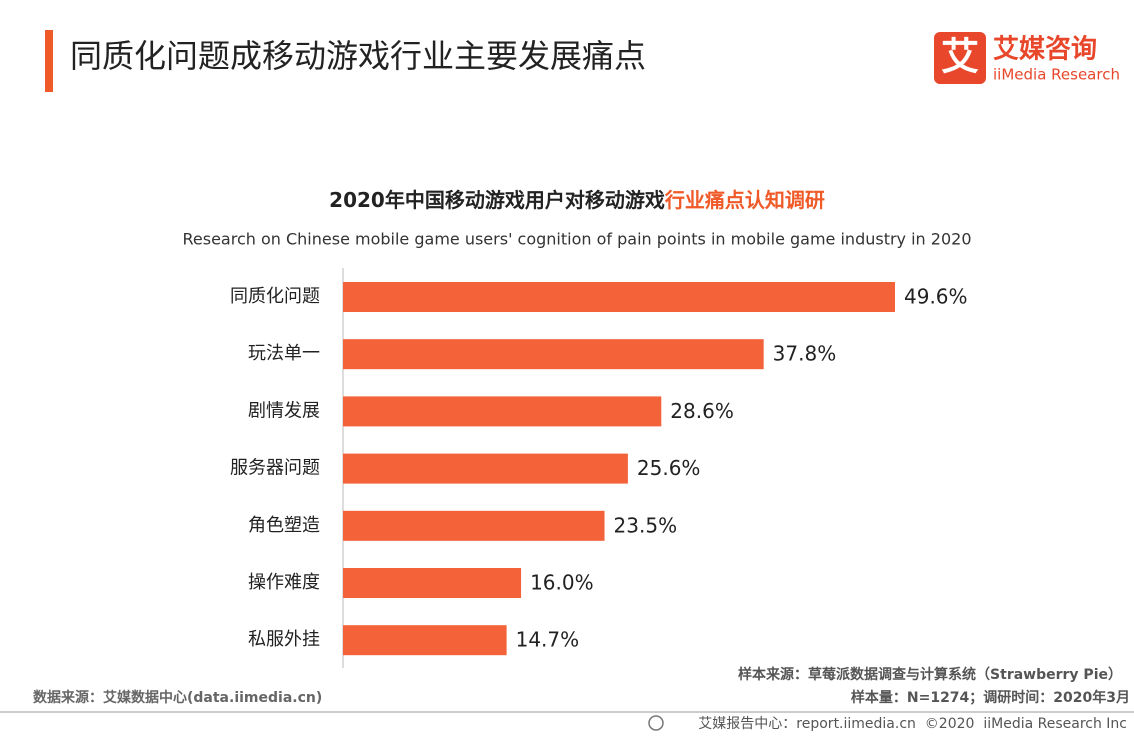 The image size is (1134, 737). I want to click on category-label: 剧情发展, so click(284, 410).